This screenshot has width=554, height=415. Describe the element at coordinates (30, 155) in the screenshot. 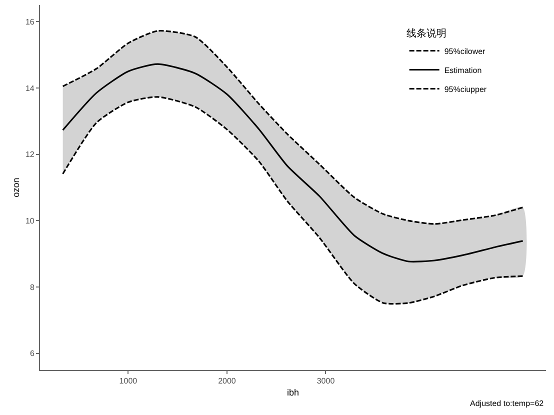

I see `y-tick-label: 12` at that location.